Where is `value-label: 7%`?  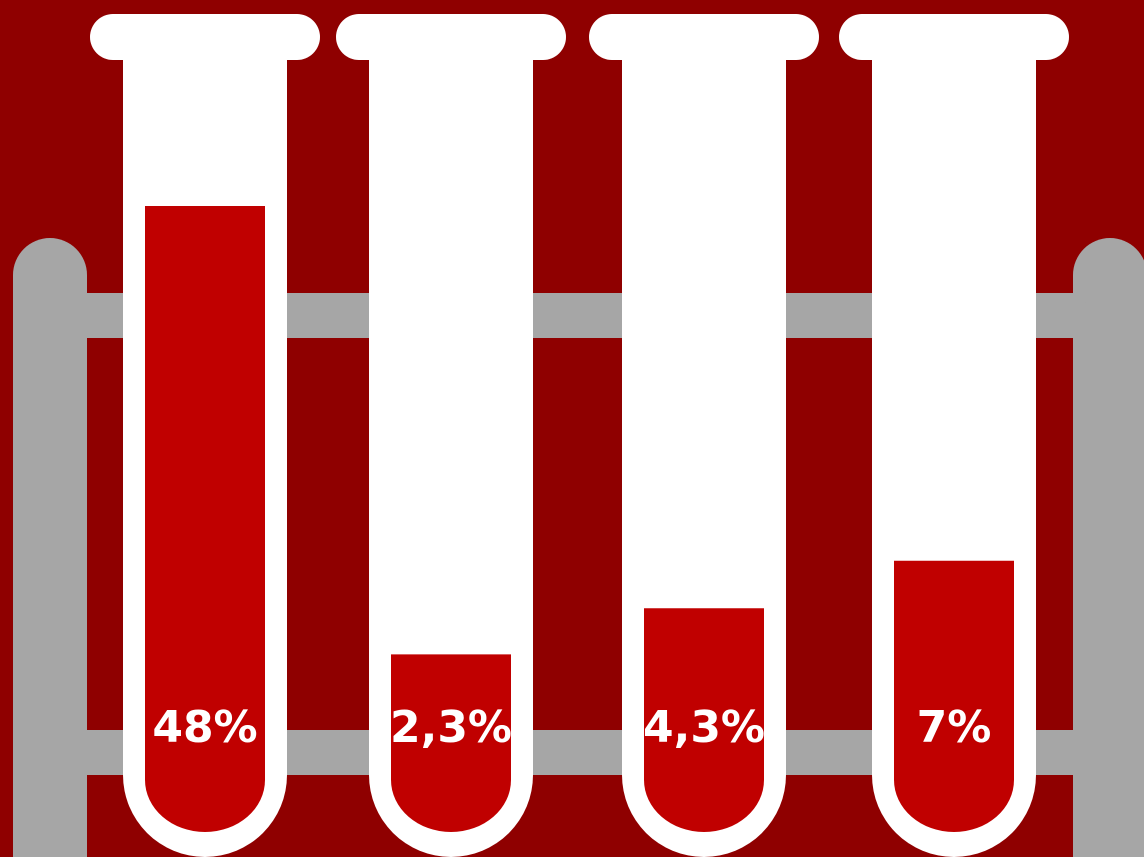 value-label: 7% is located at coordinates (954, 727).